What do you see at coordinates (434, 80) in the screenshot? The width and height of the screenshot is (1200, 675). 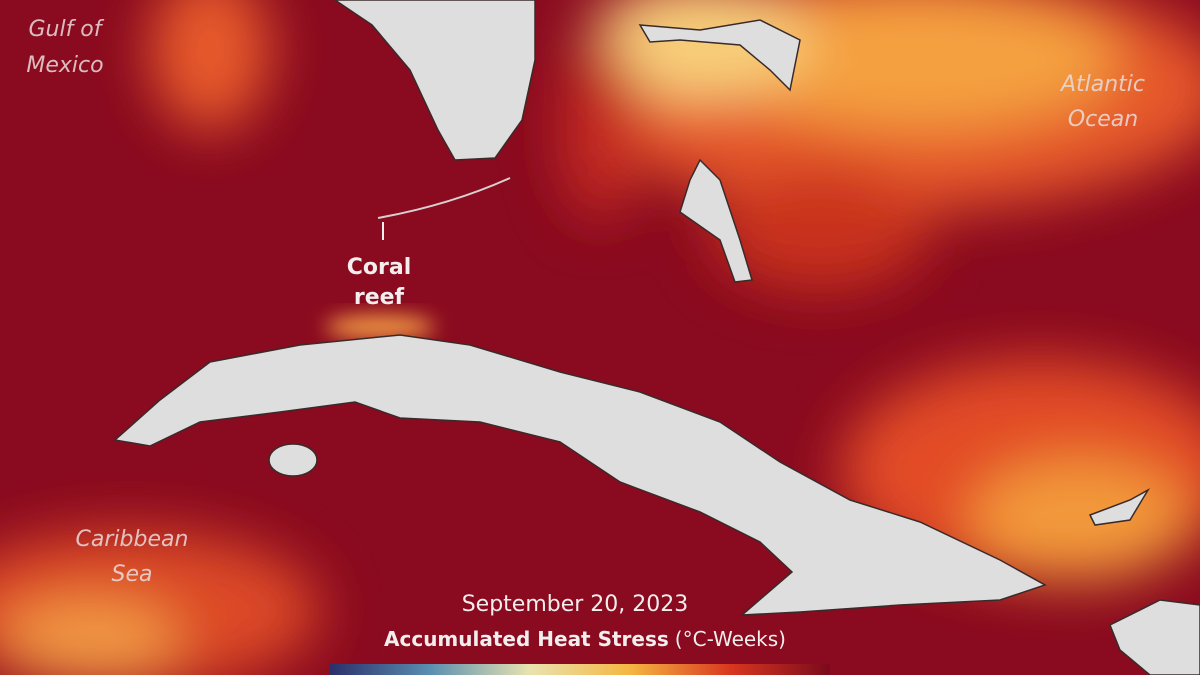 I see `florida` at bounding box center [434, 80].